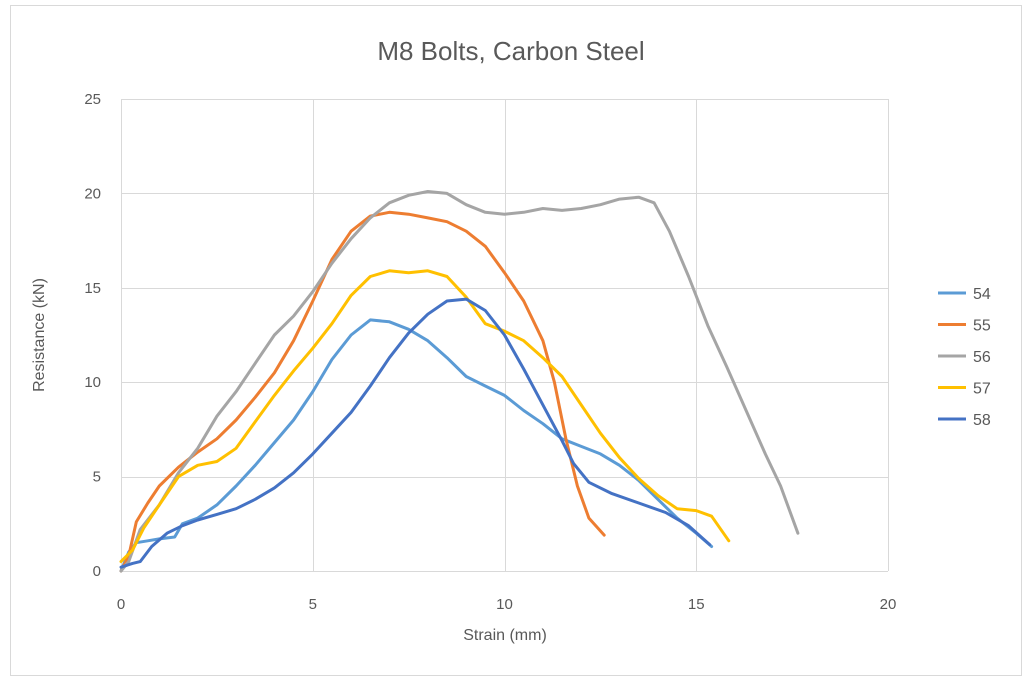 The height and width of the screenshot is (679, 1029). Describe the element at coordinates (982, 326) in the screenshot. I see `legend-label-55: 55` at that location.